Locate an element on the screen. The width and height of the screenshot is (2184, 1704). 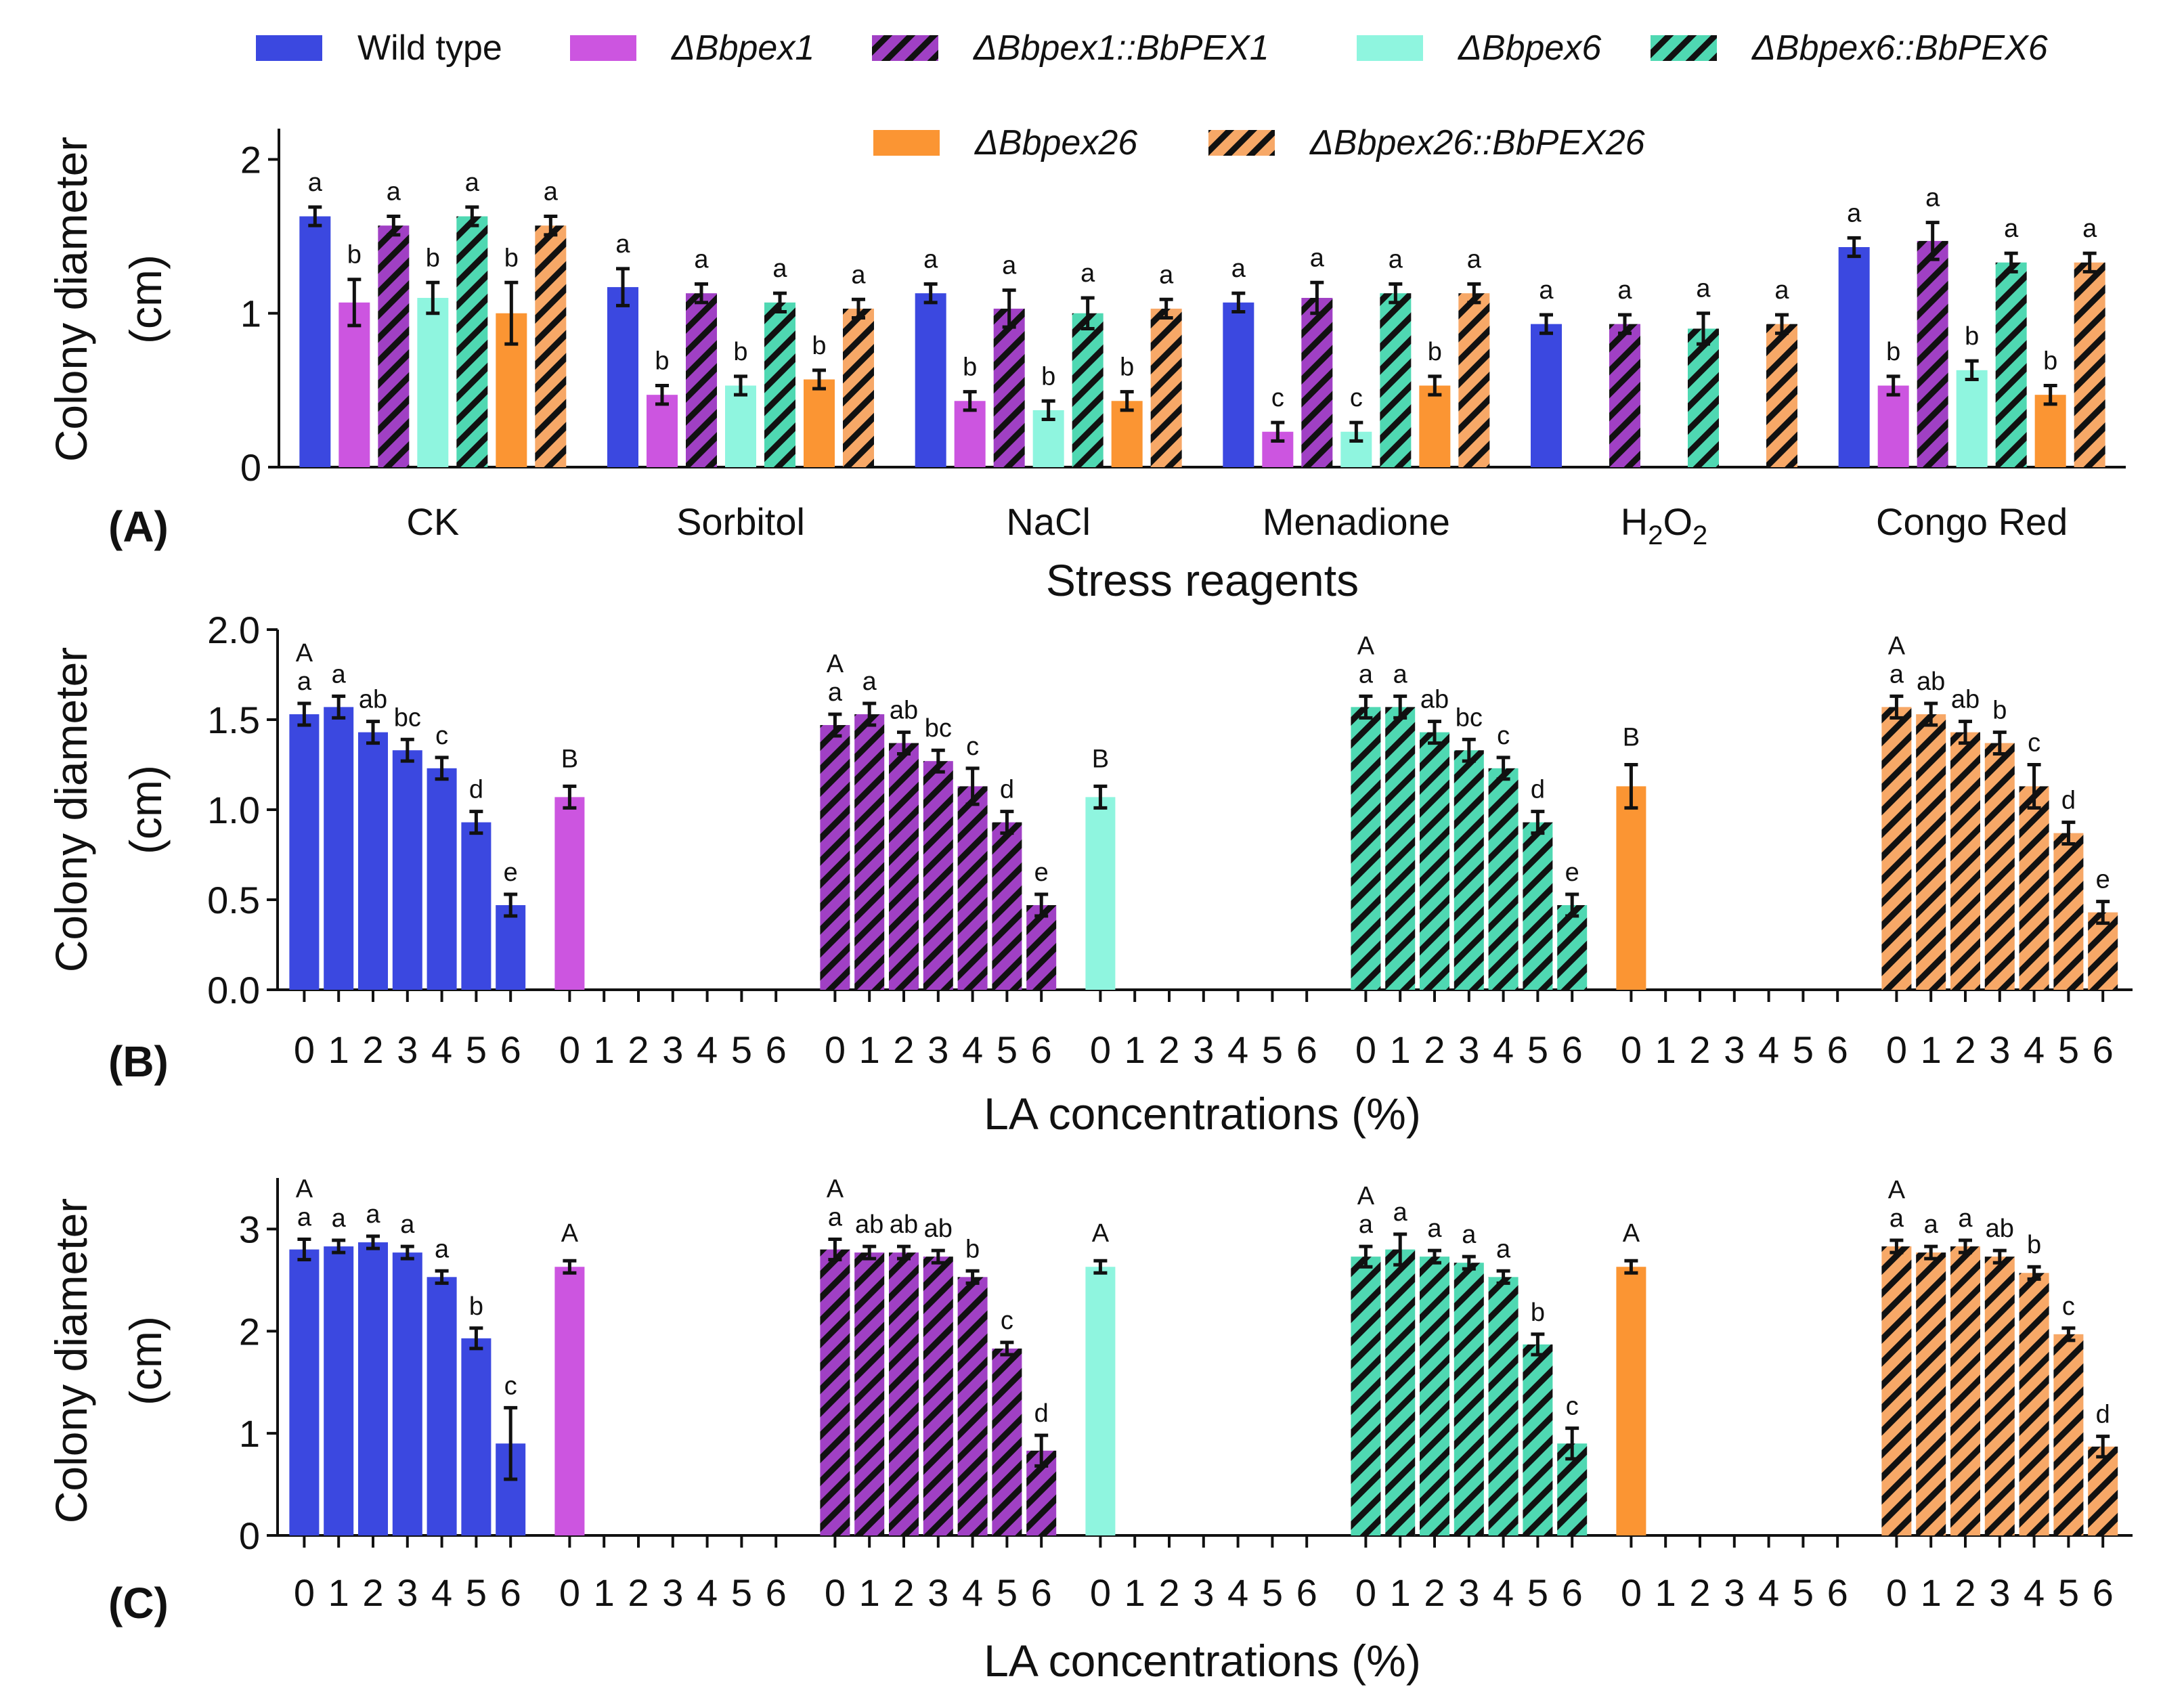
bar-bbpex26-bbpex26 is located at coordinates (858, 387).